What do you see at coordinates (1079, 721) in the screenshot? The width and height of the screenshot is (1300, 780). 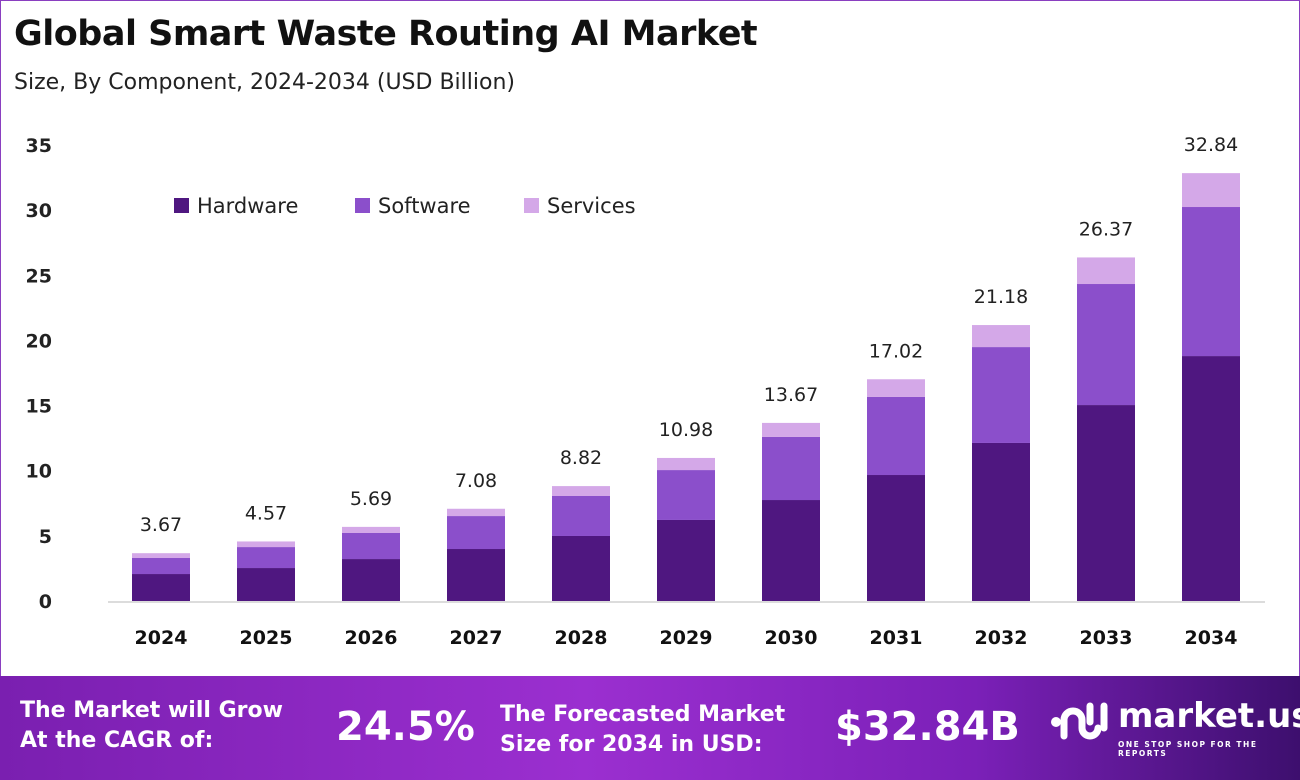 I see `market-us-logo-icon` at bounding box center [1079, 721].